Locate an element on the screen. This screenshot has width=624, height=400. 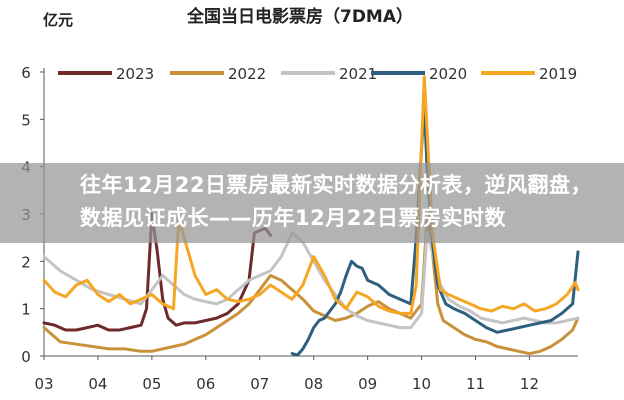
y-tick-label: 6 is located at coordinates (26, 73).